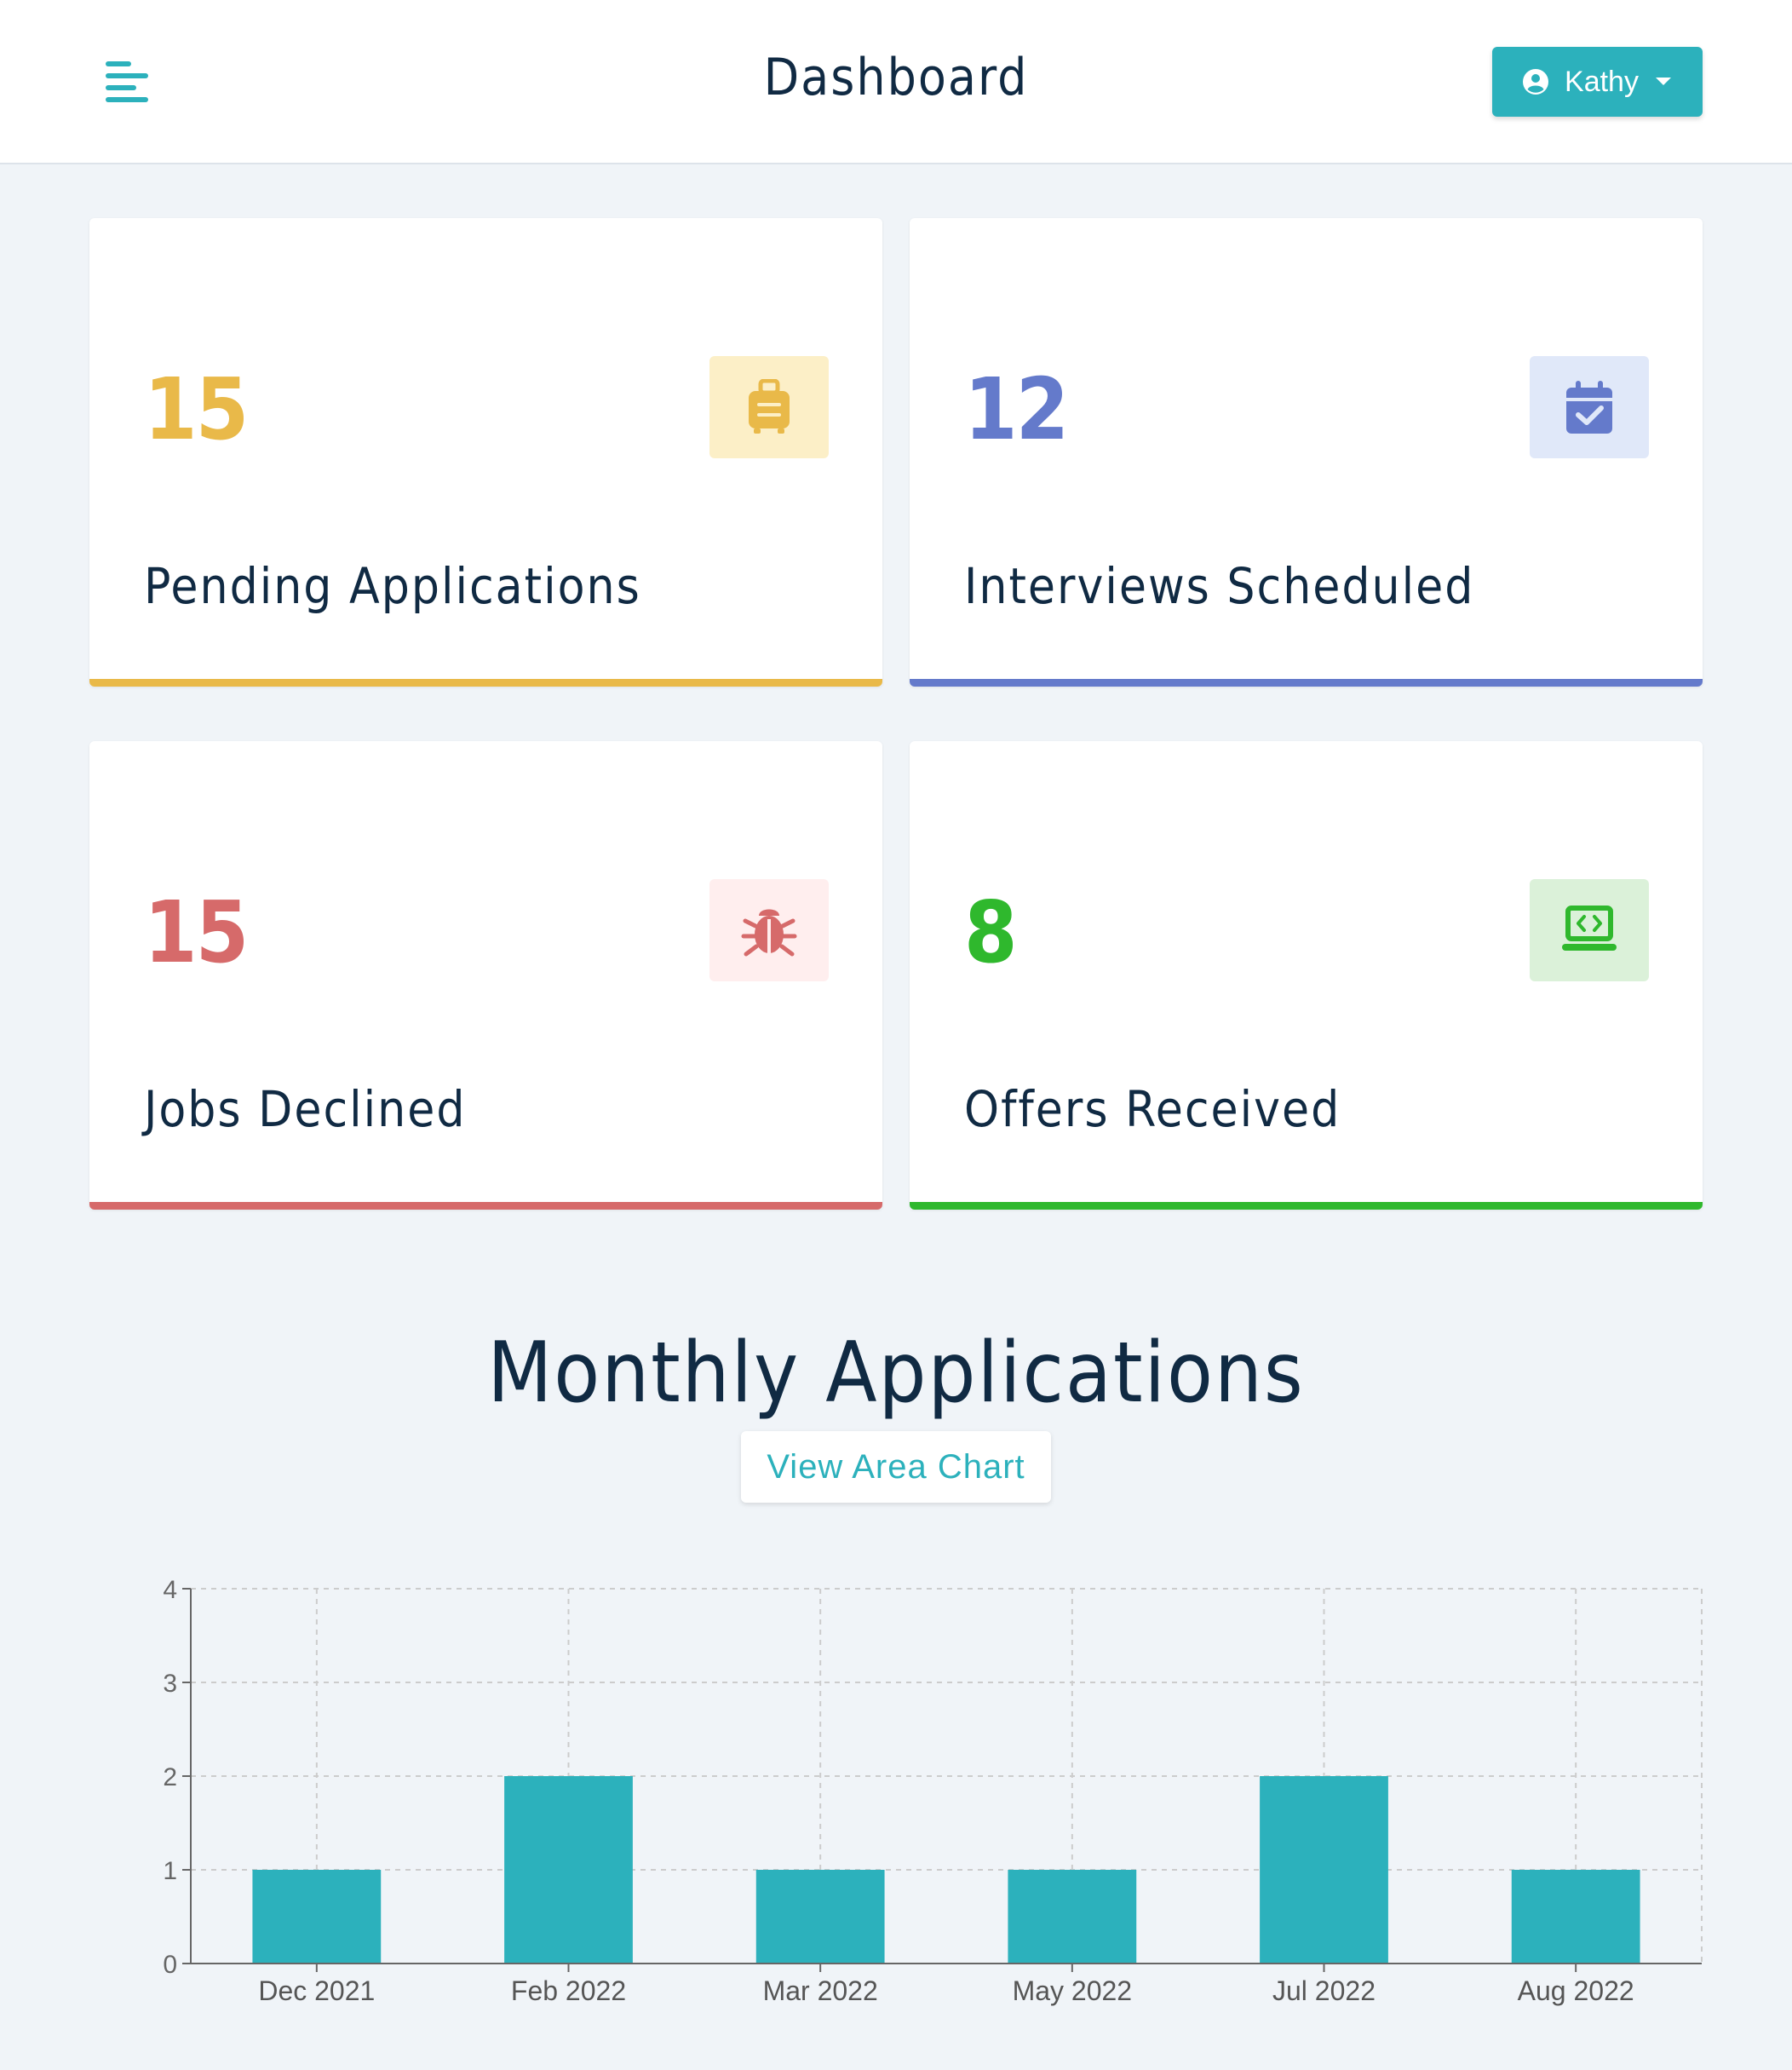 This screenshot has width=1792, height=2070. What do you see at coordinates (769, 930) in the screenshot?
I see `bug-icon` at bounding box center [769, 930].